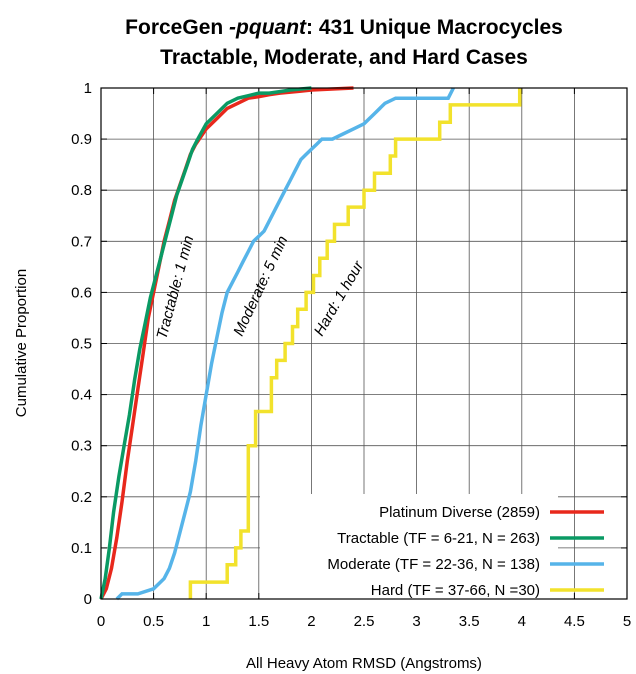 This screenshot has width=636, height=674. What do you see at coordinates (364, 663) in the screenshot?
I see `x-axis-label: All Heavy Atom RMSD (Angstroms)` at bounding box center [364, 663].